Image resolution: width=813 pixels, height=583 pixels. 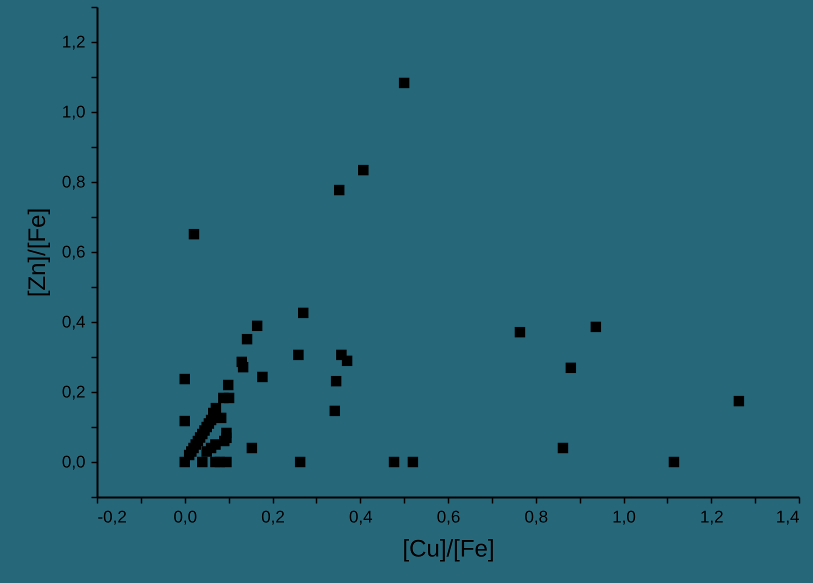 I want to click on y-tick-label: 0,6, so click(x=74, y=252).